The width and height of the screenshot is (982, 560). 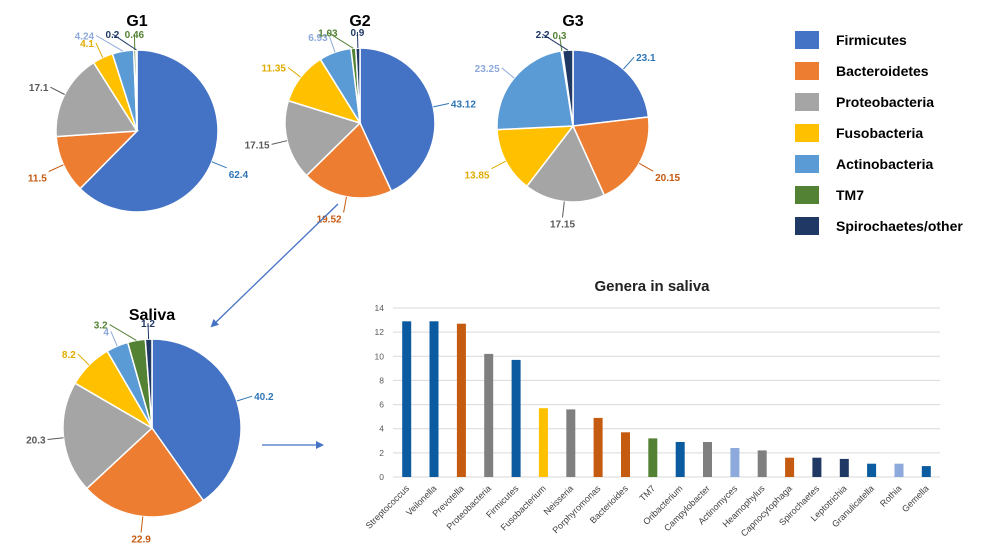 What do you see at coordinates (890, 495) in the screenshot?
I see `x-tick-label: Rothia` at bounding box center [890, 495].